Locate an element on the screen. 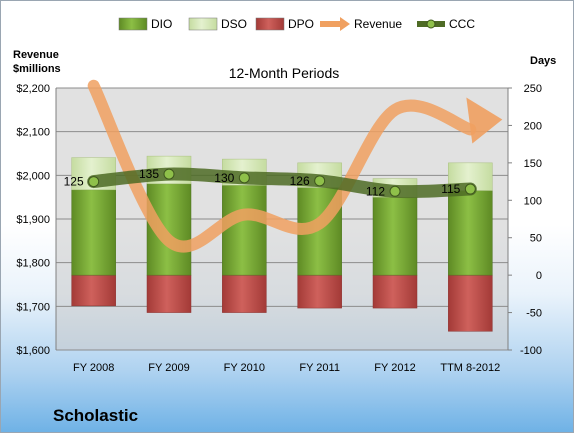 The height and width of the screenshot is (433, 574). right-tick-label: 200 is located at coordinates (533, 126).